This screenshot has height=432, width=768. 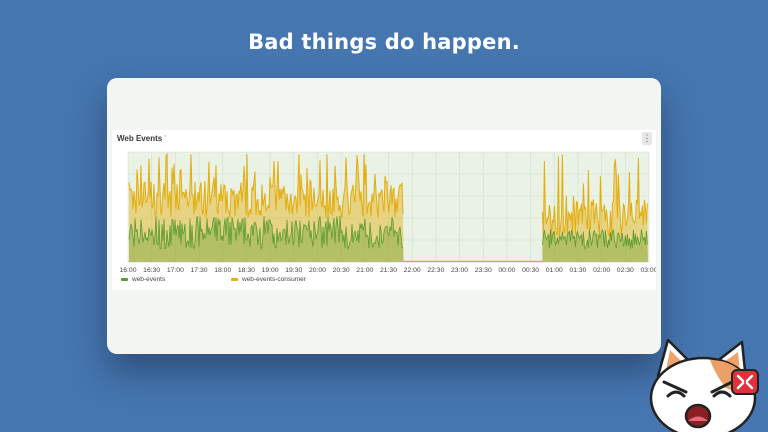 I want to click on legend-item-web-events: web-events, so click(x=143, y=279).